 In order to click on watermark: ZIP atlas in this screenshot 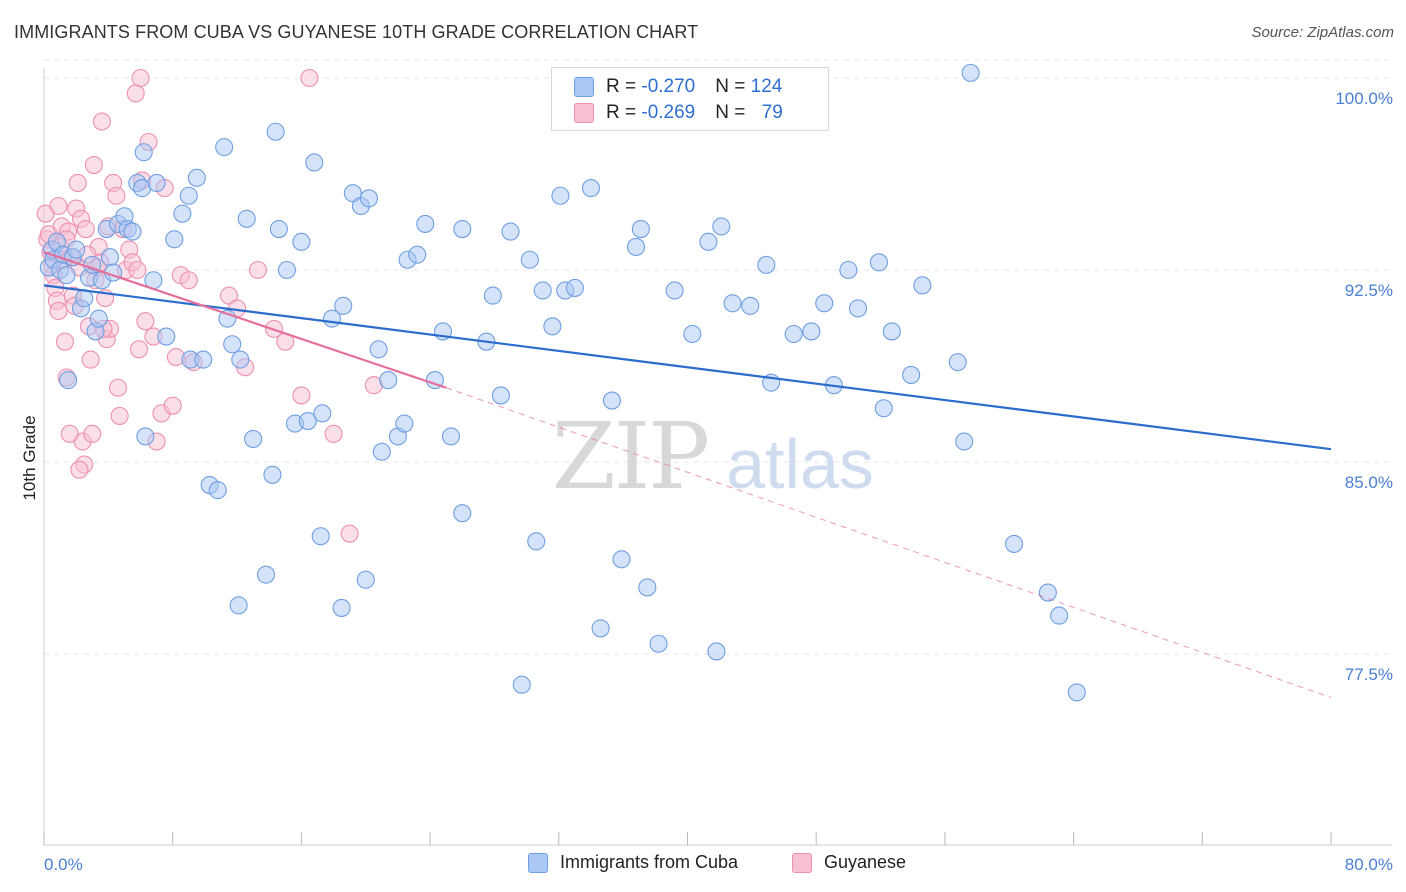, I will do `click(713, 456)`.